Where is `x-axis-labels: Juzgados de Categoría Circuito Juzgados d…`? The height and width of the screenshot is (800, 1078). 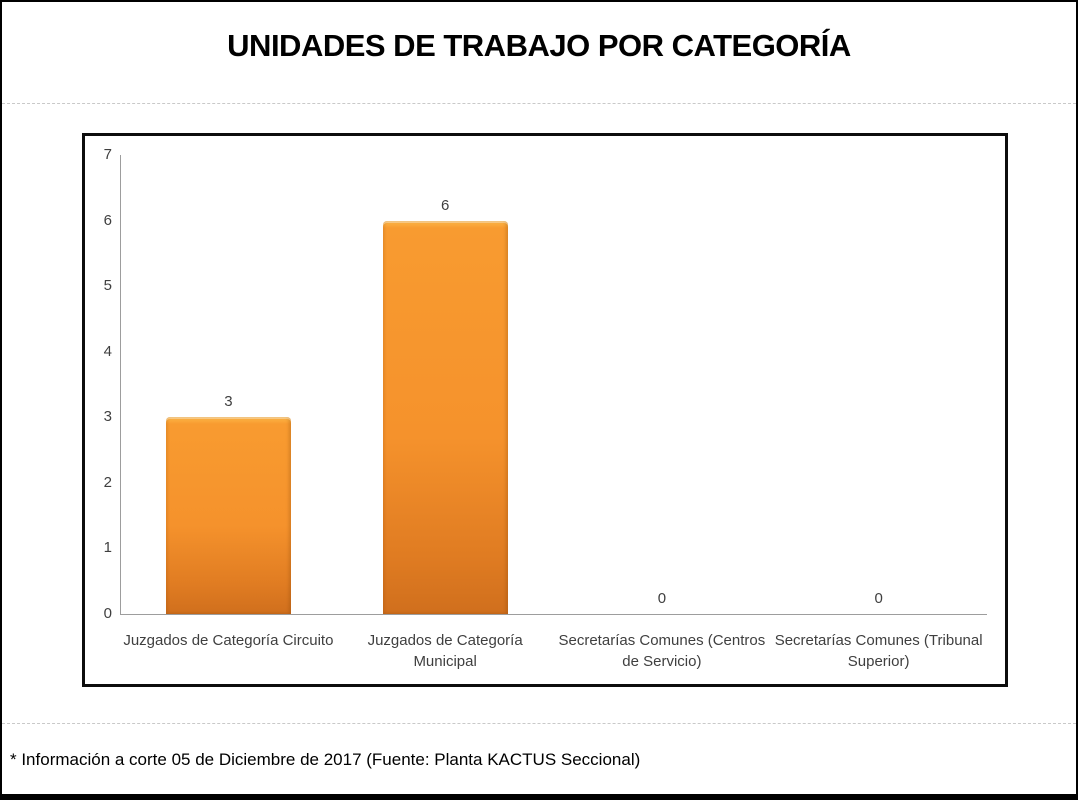 x-axis-labels: Juzgados de Categoría Circuito Juzgados d… is located at coordinates (553, 655).